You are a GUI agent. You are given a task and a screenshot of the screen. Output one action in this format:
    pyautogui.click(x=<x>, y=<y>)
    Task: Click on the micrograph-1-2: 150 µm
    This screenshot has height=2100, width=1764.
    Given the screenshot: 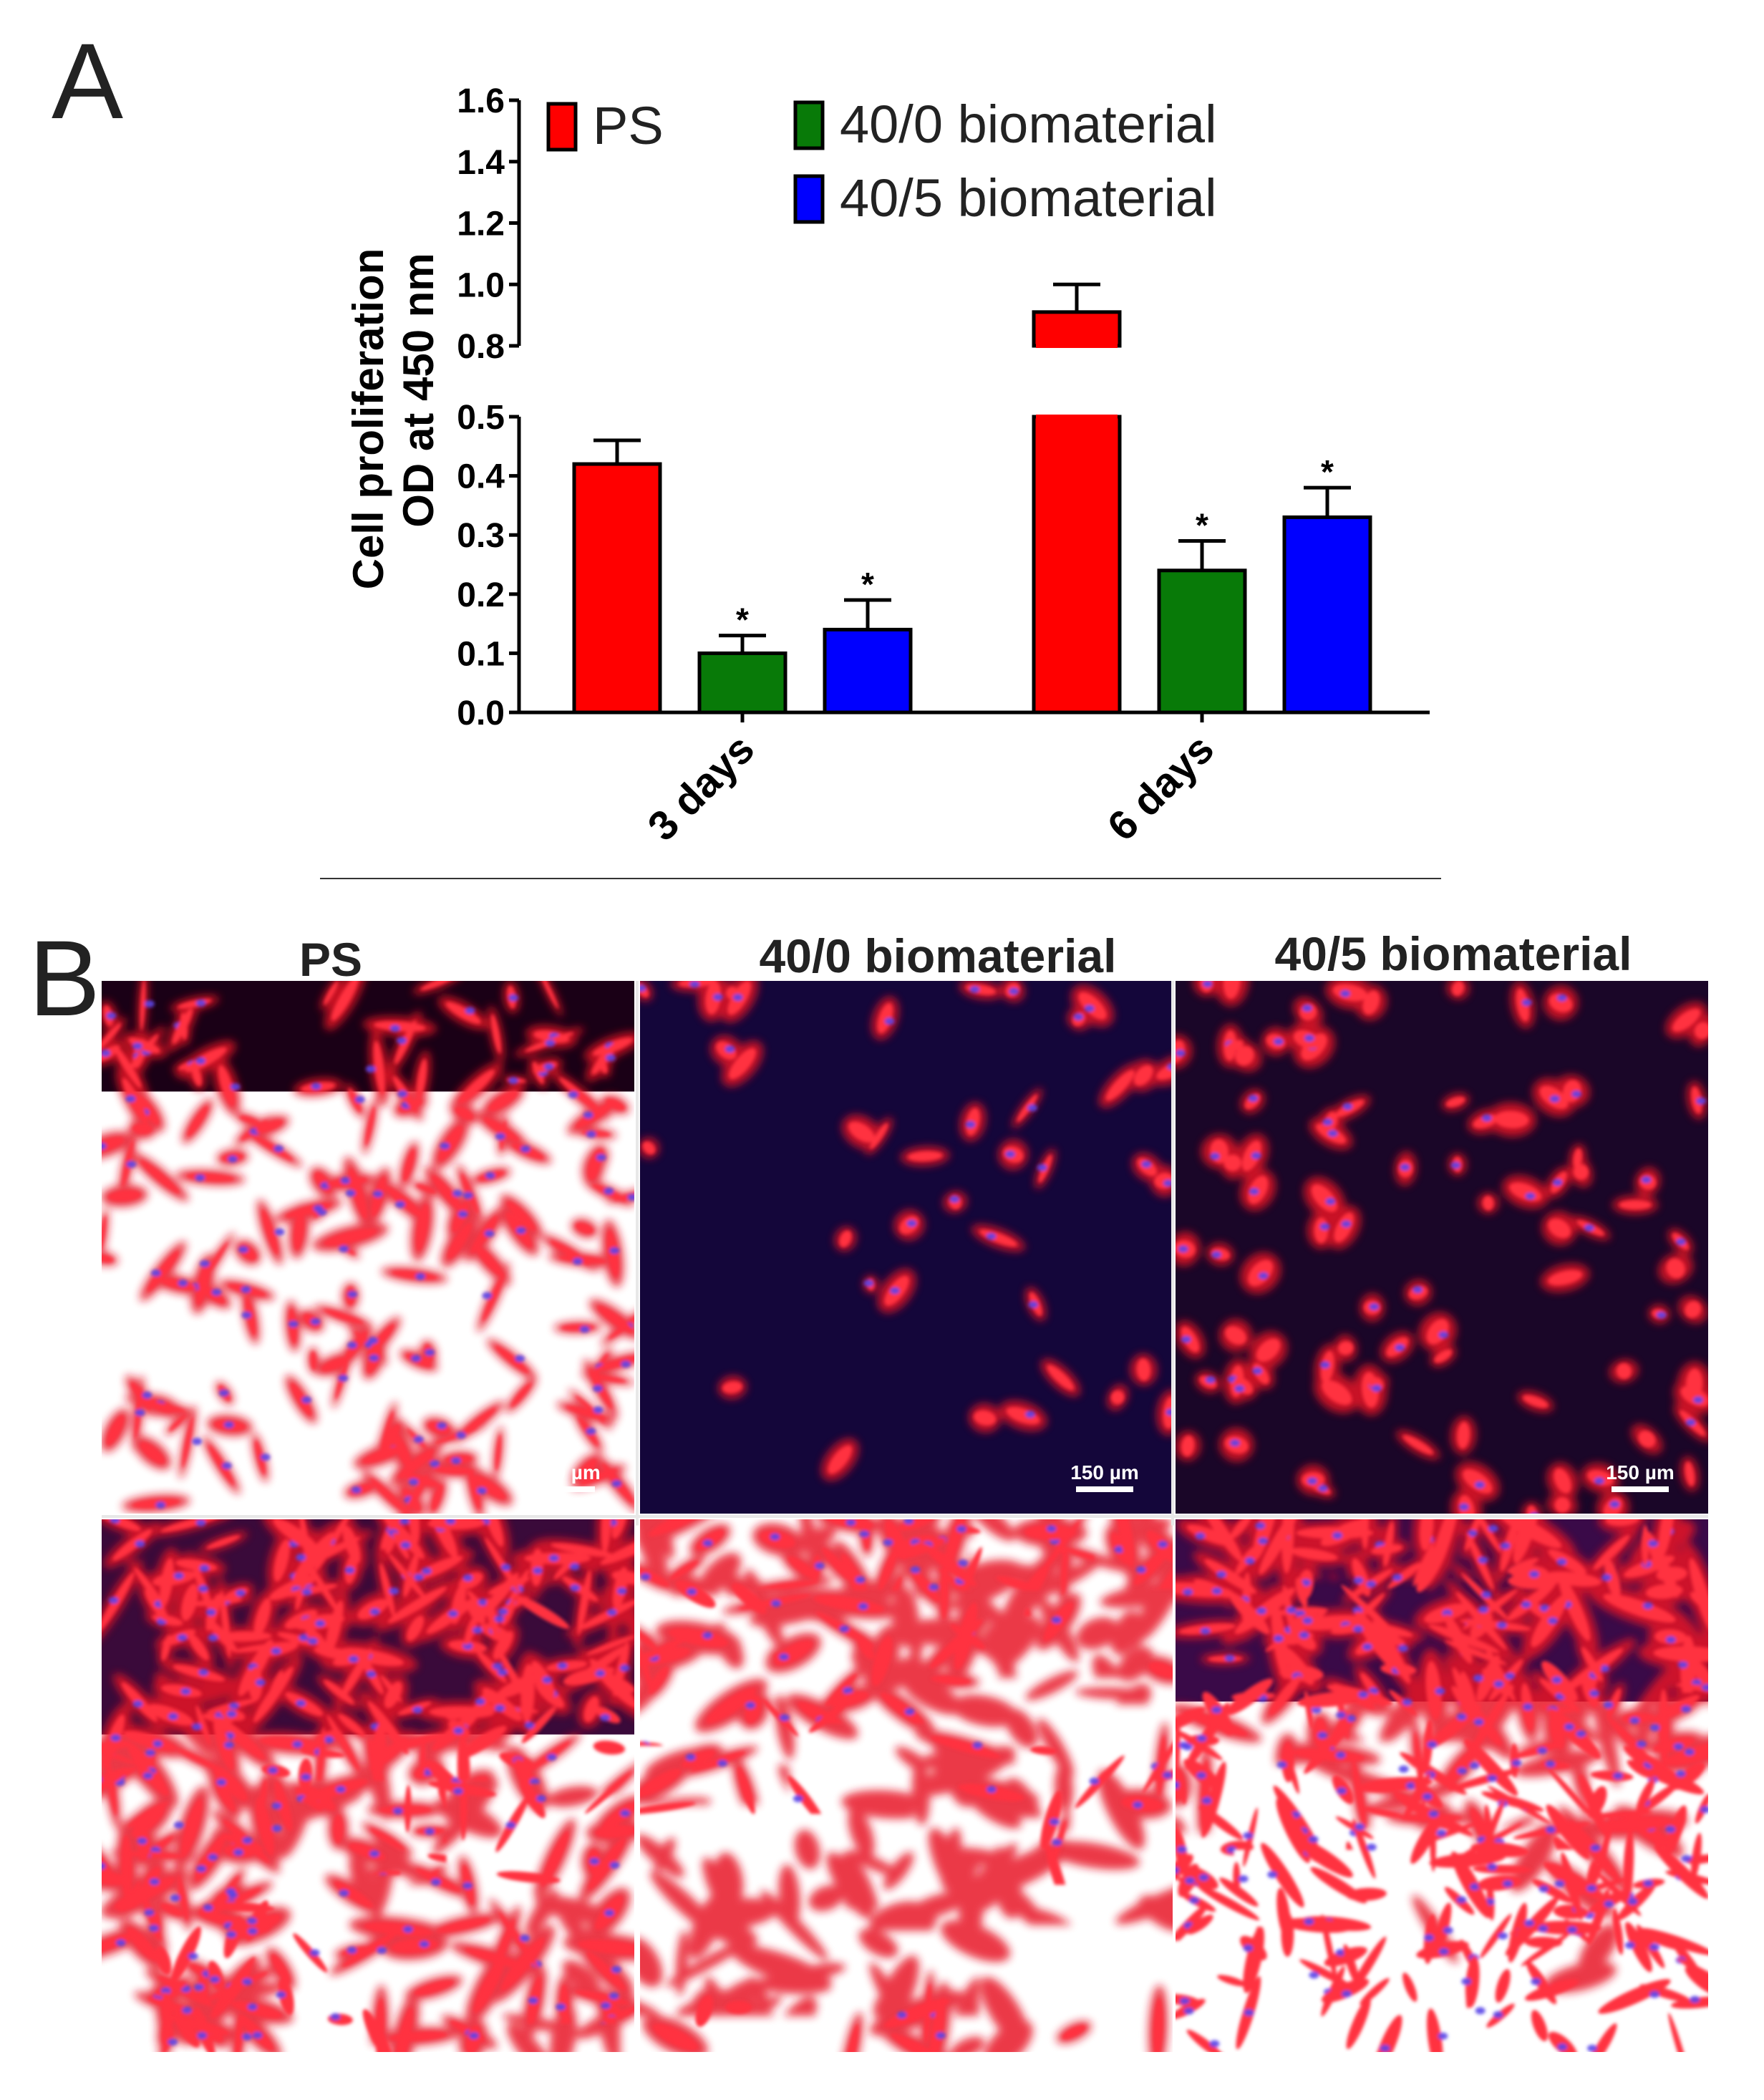 What is the action you would take?
    pyautogui.click(x=1441, y=1785)
    